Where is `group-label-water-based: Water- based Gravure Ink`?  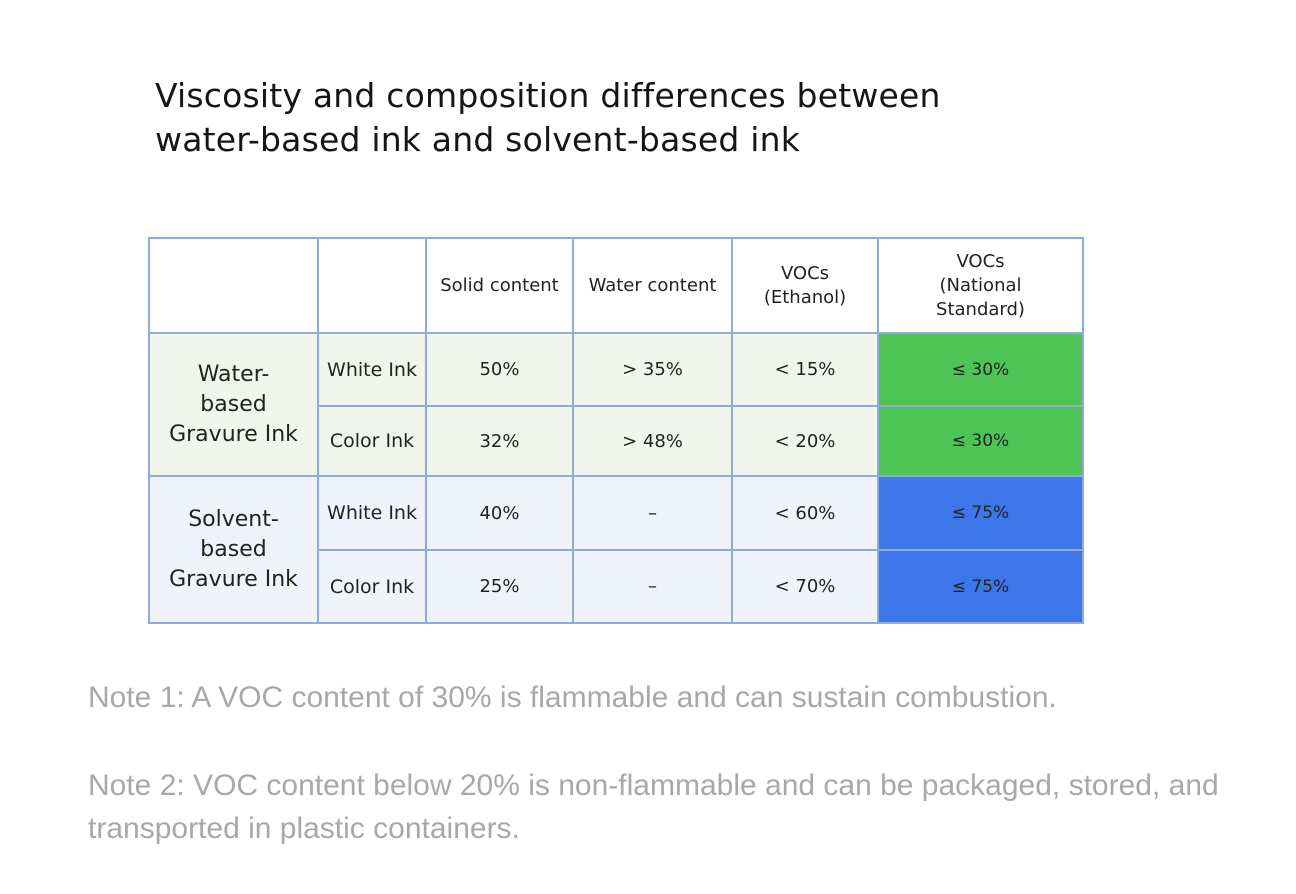
group-label-water-based: Water- based Gravure Ink is located at coordinates (233, 404).